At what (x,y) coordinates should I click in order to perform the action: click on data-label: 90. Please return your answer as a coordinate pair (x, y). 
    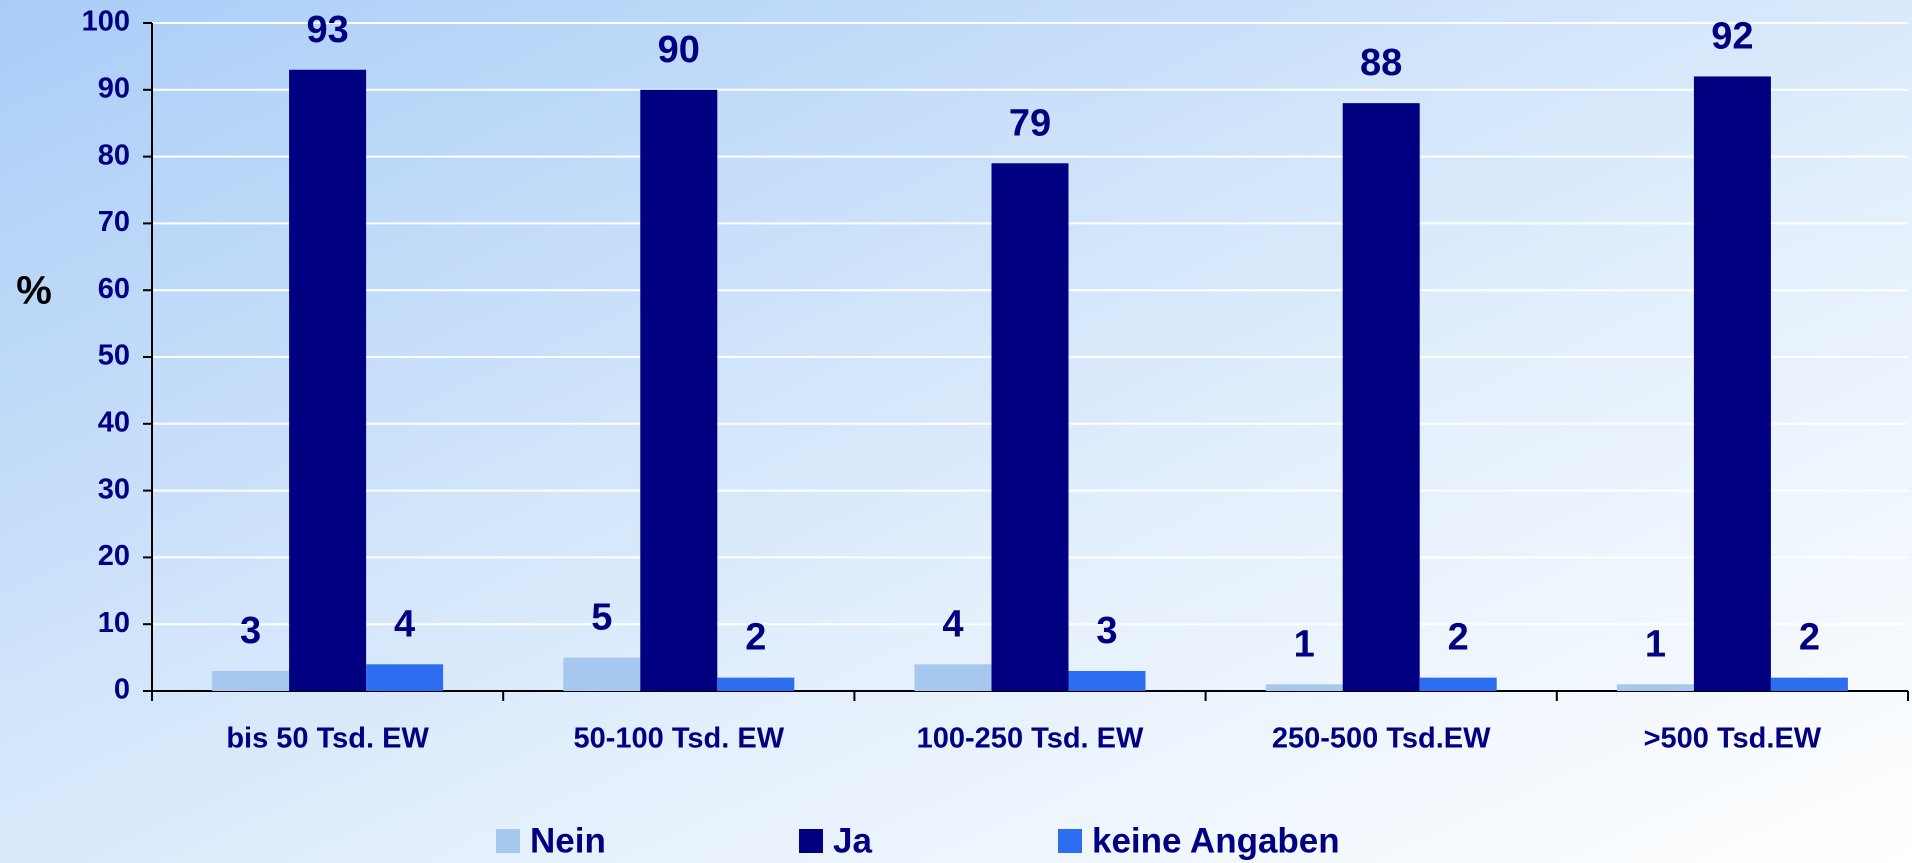
    Looking at the image, I should click on (679, 50).